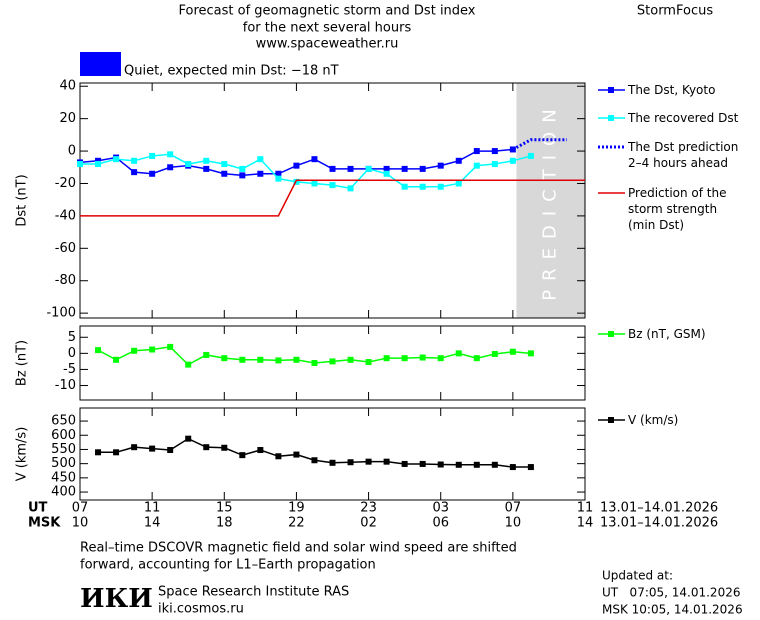 This screenshot has width=760, height=620. What do you see at coordinates (67, 118) in the screenshot?
I see `y-tick-label: 20` at bounding box center [67, 118].